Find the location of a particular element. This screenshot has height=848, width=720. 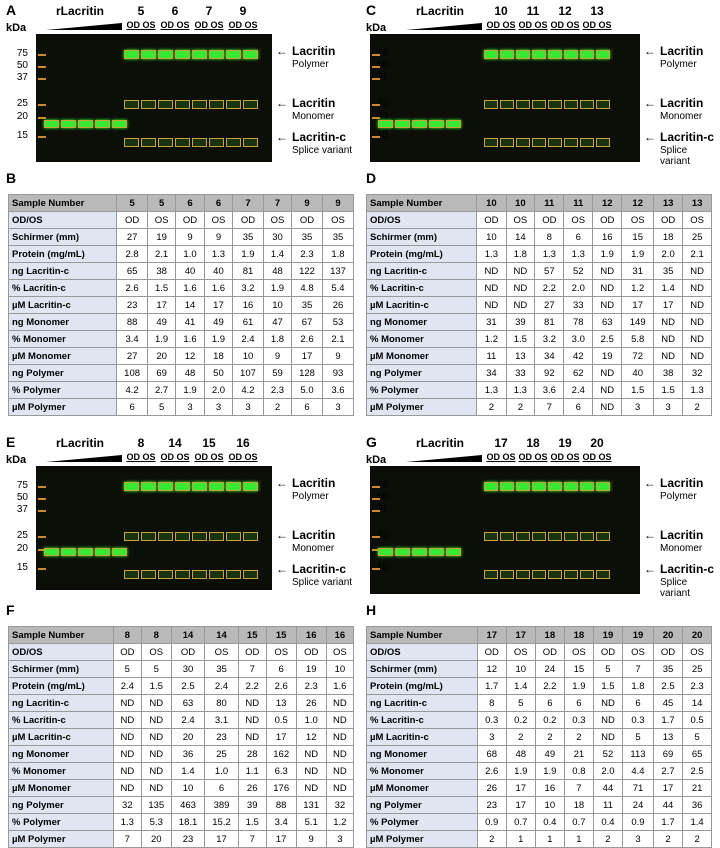

table-cell: 0.7 is located at coordinates (520, 822).